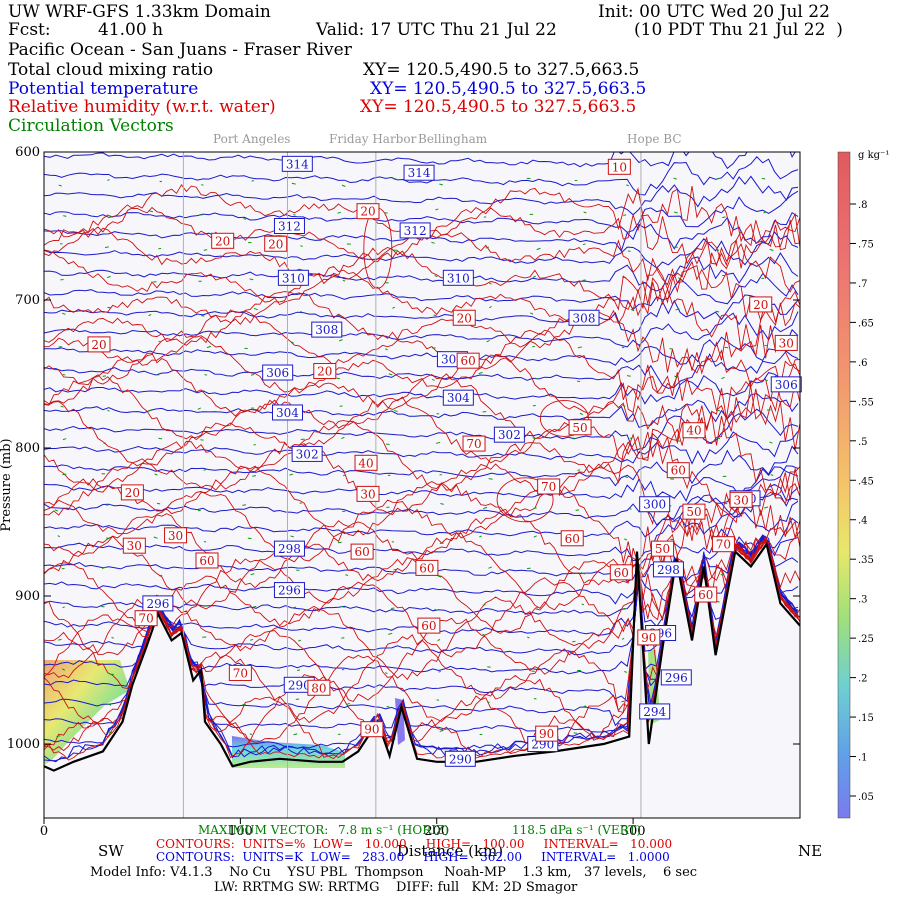  I want to click on colorbar-tick-label: .1, so click(863, 758).